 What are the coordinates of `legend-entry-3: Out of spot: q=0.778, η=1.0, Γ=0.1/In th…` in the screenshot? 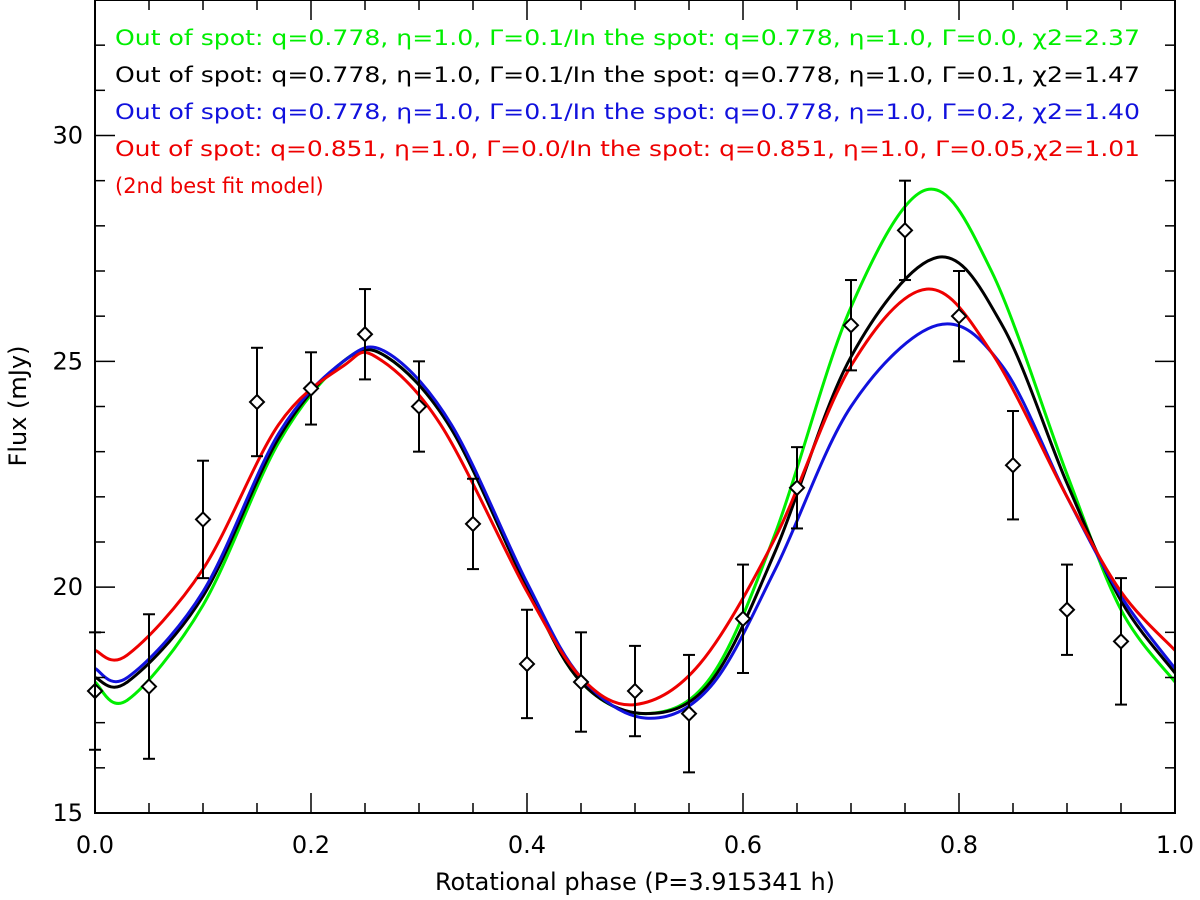 It's located at (627, 112).